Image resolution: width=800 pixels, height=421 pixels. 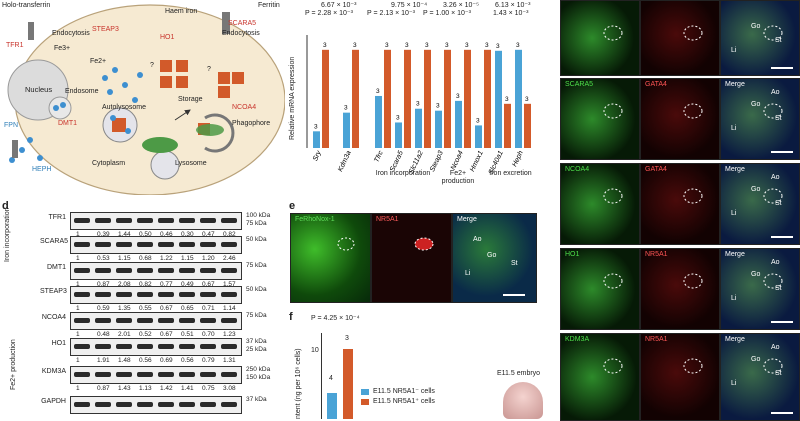 I want to click on f-n-left: 4, so click(x=331, y=378).